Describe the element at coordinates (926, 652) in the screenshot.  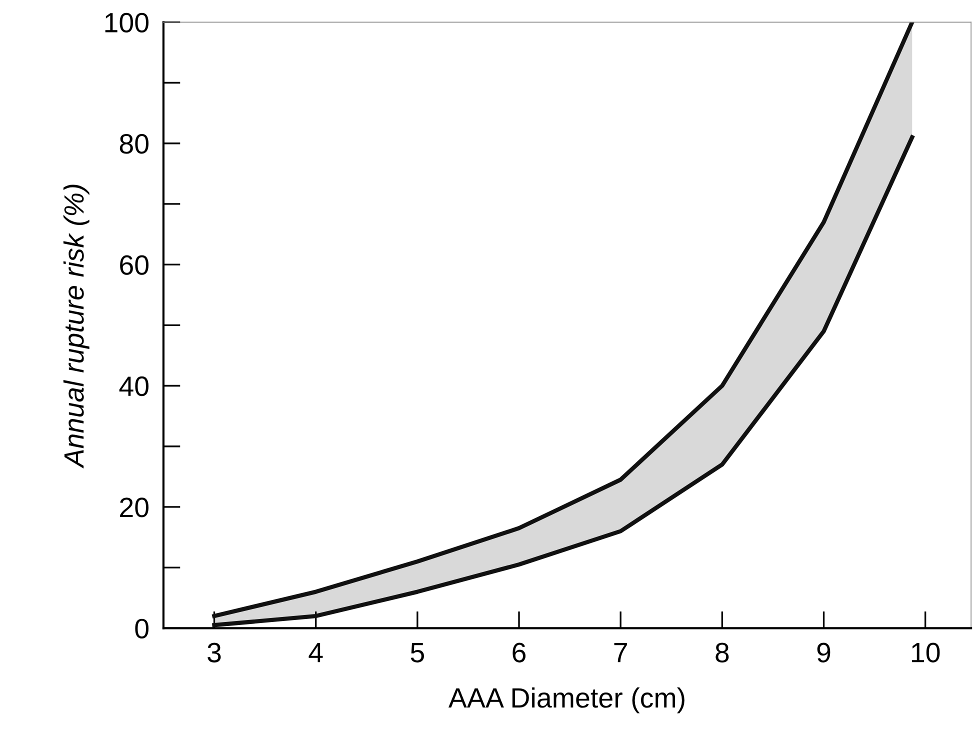
I see `x-tick-label: 10` at that location.